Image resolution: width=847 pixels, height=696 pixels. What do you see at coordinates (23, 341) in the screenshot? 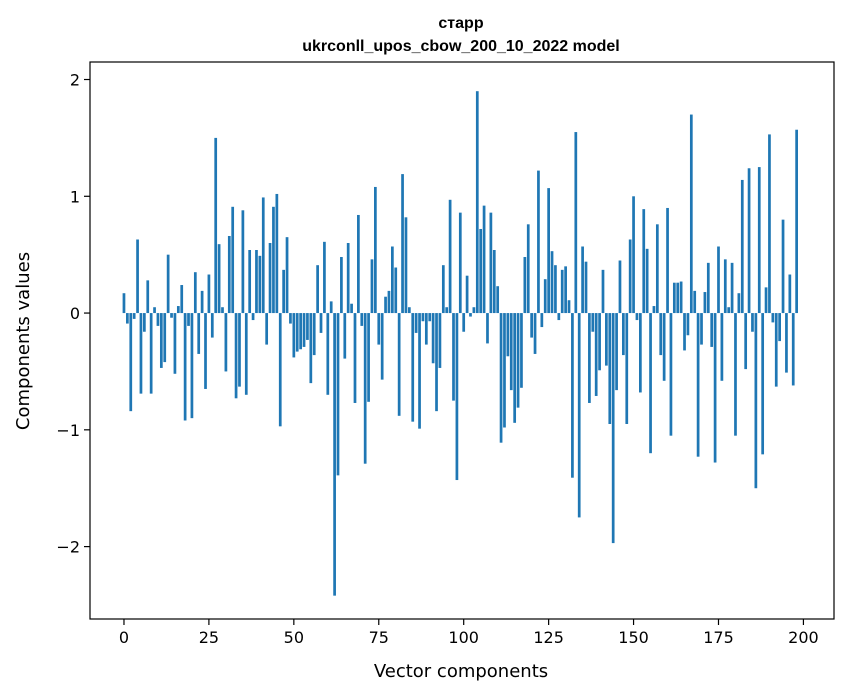
I see `y-axis-label: Components values` at bounding box center [23, 341].